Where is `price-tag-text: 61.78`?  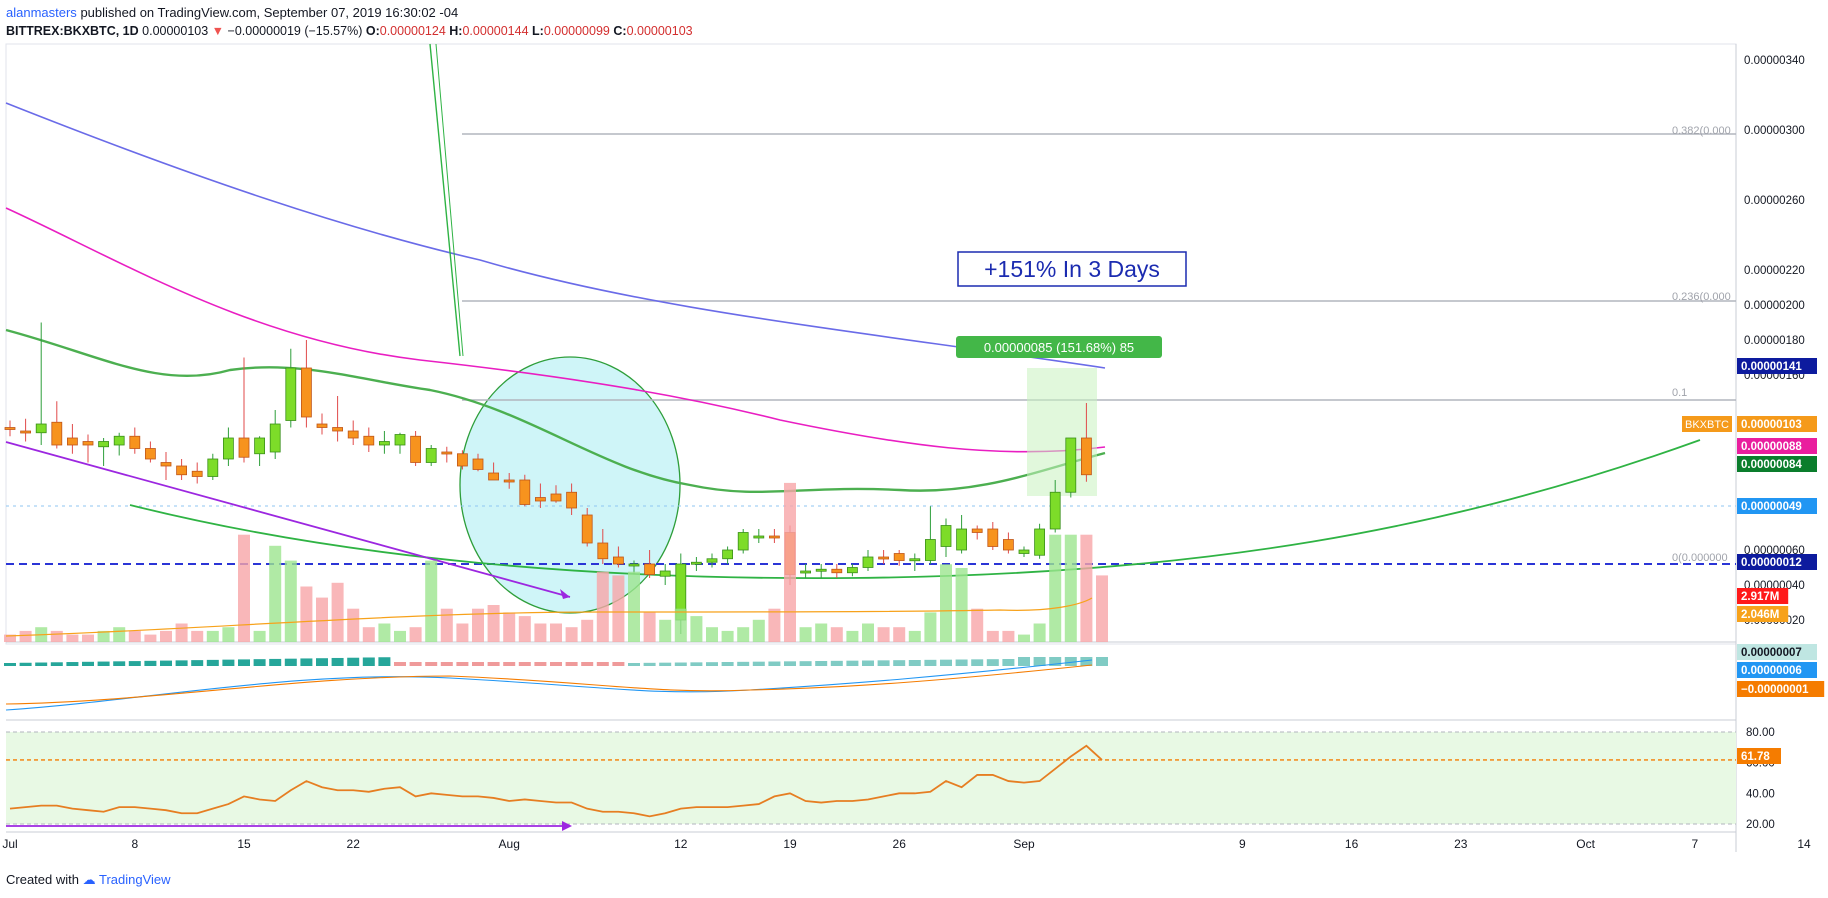 price-tag-text: 61.78 is located at coordinates (1755, 757).